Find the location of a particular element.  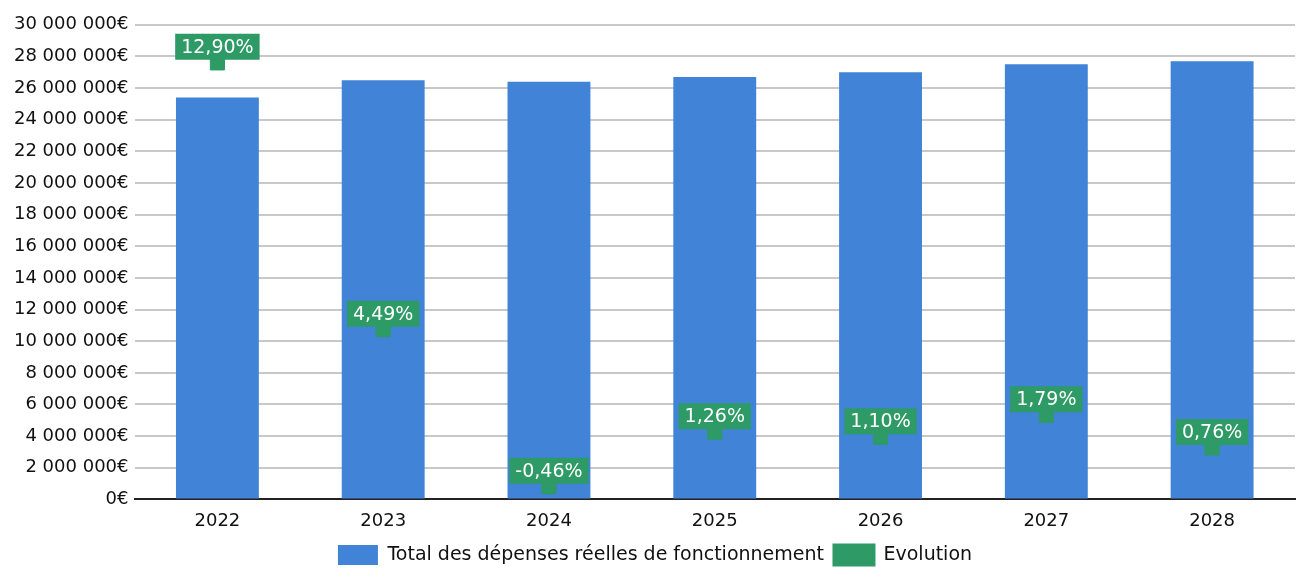

data-label: 1,26% is located at coordinates (714, 415).